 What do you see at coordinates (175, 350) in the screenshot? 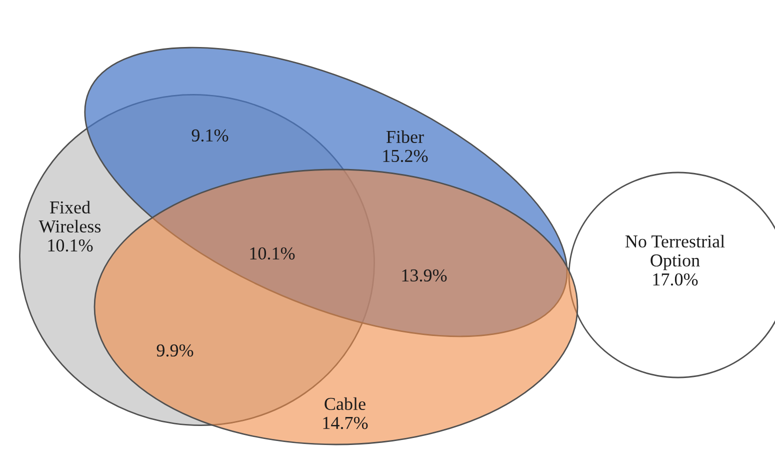
I see `text: 9.9%` at bounding box center [175, 350].